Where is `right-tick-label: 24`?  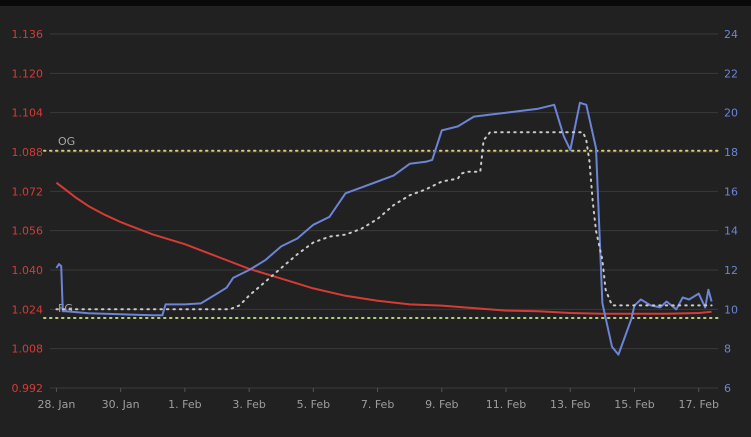
right-tick-label: 24 is located at coordinates (731, 34).